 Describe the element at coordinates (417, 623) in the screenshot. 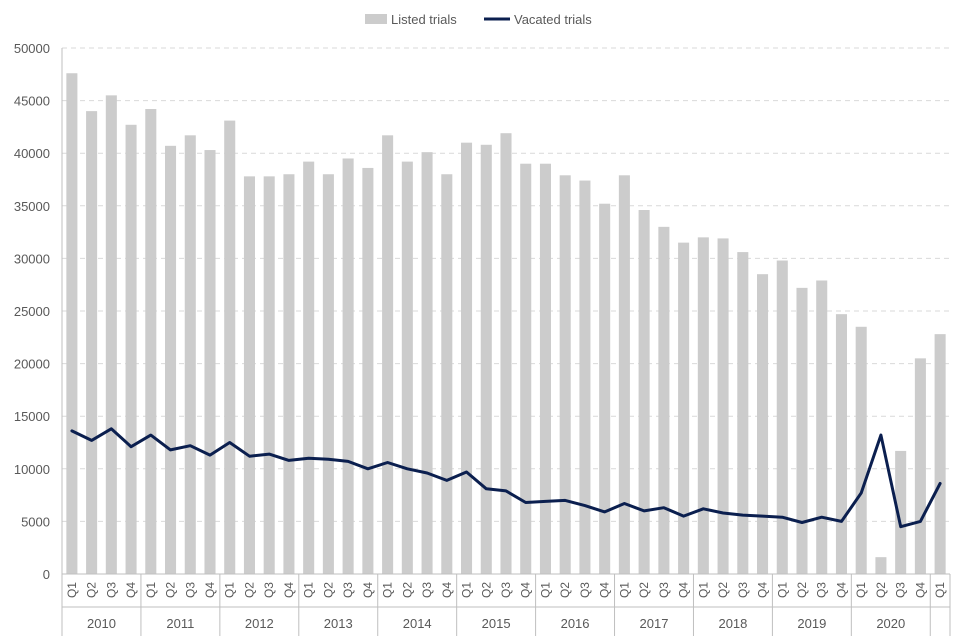

I see `x-tick-label-year: 2014` at that location.